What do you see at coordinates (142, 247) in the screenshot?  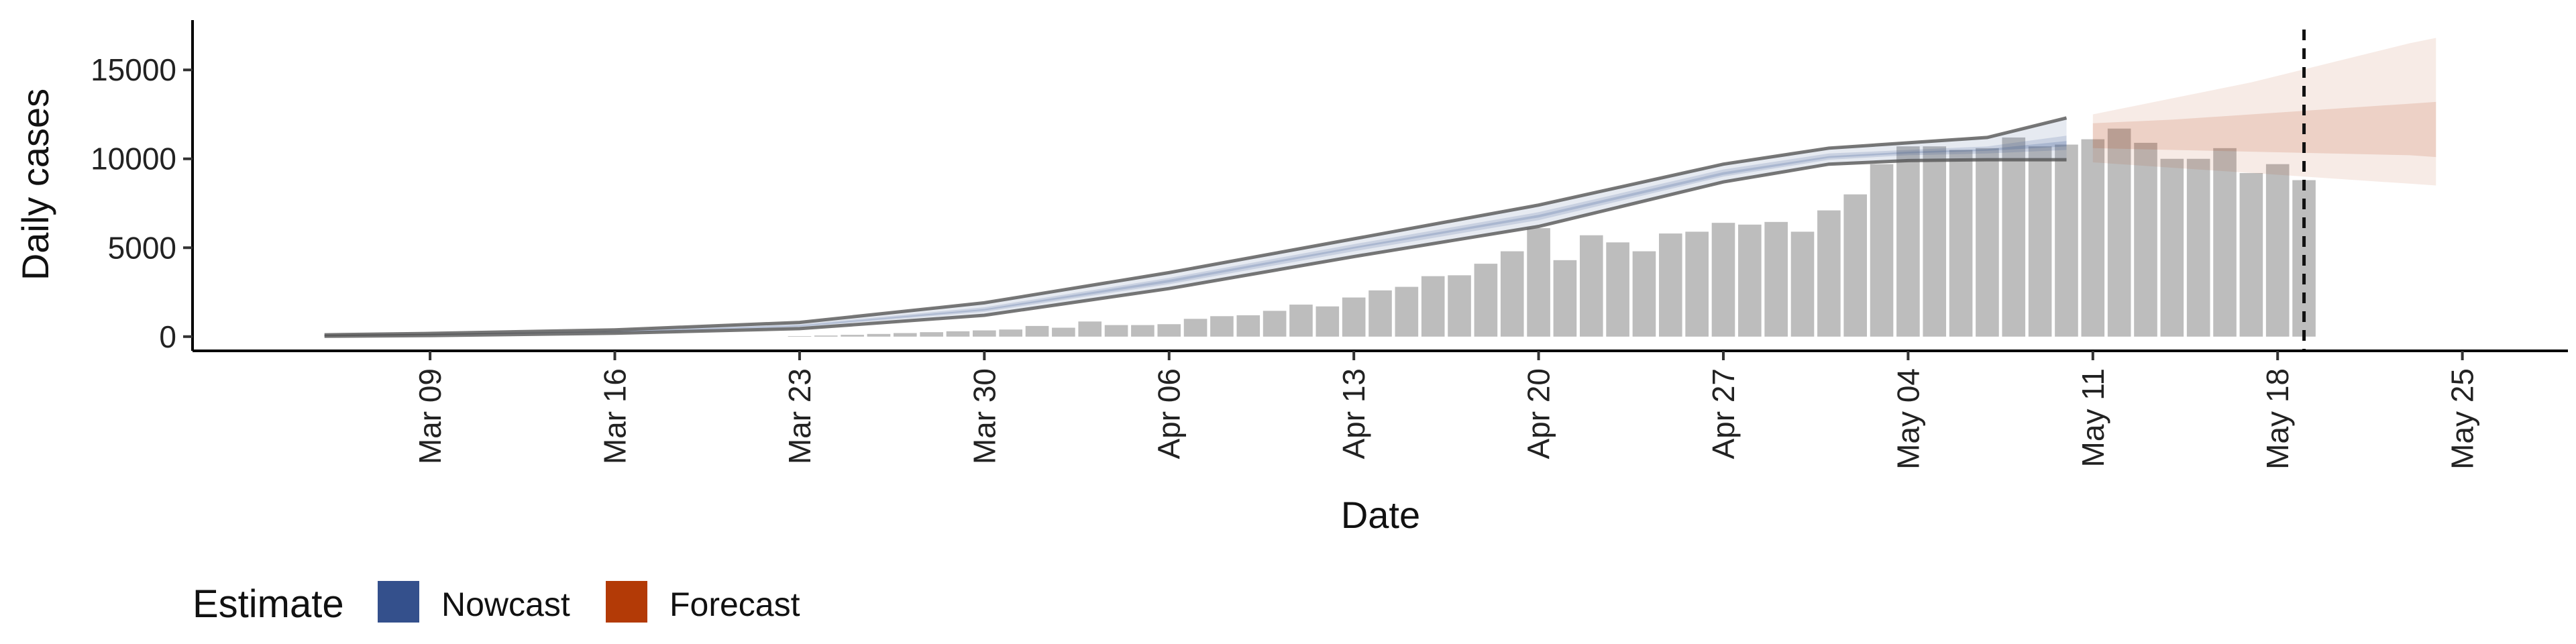 I see `y-tick-label-5000: 5000` at bounding box center [142, 247].